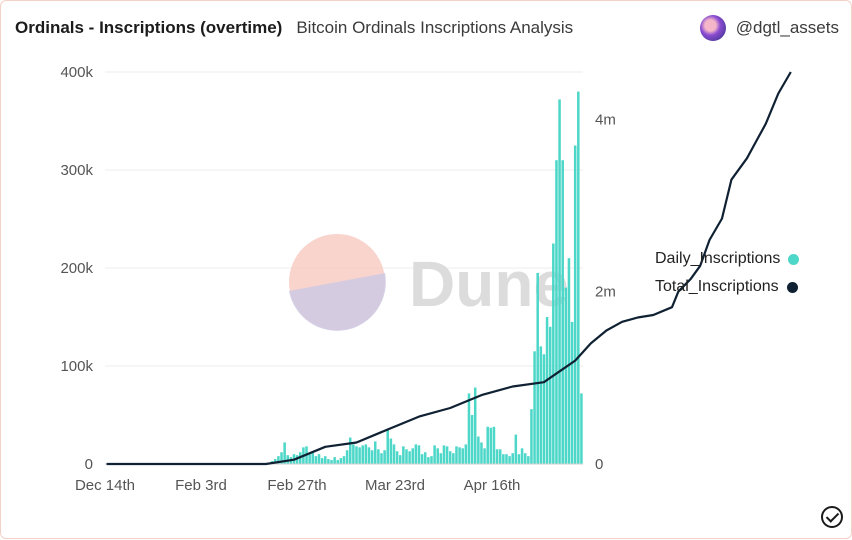 This screenshot has width=852, height=540. Describe the element at coordinates (492, 485) in the screenshot. I see `x-tick-label: Apr 16th` at that location.